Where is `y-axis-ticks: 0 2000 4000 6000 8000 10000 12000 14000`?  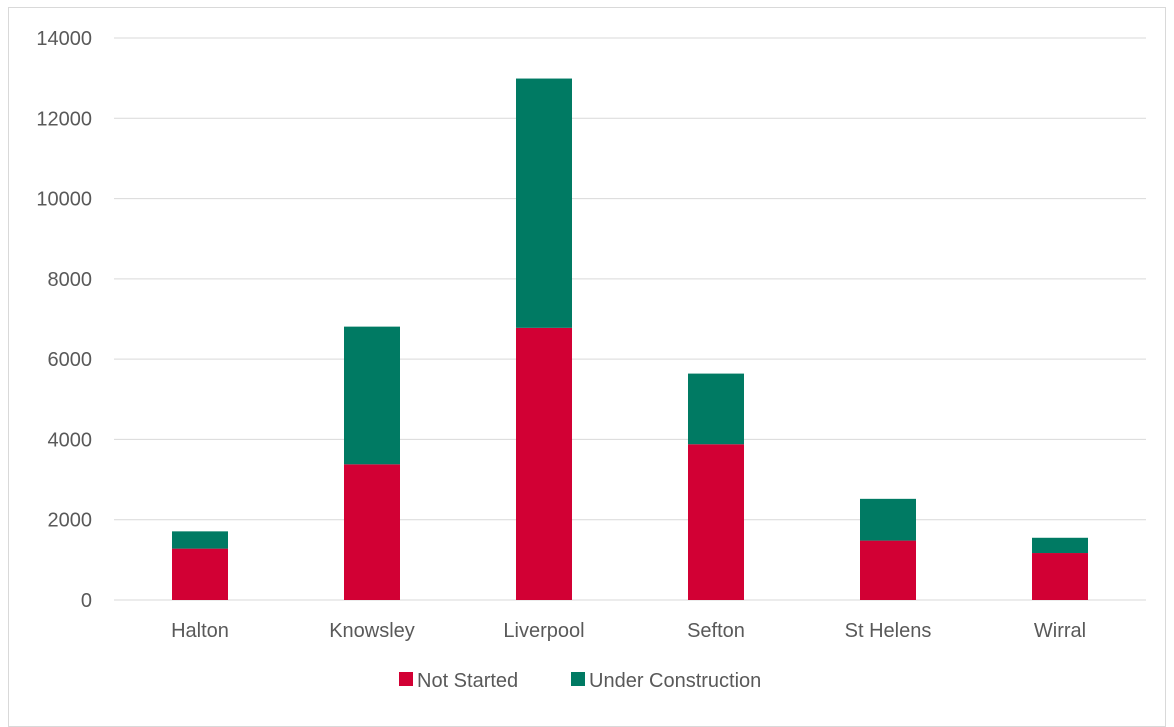
y-axis-ticks: 0 2000 4000 6000 8000 10000 12000 14000 is located at coordinates (64, 320).